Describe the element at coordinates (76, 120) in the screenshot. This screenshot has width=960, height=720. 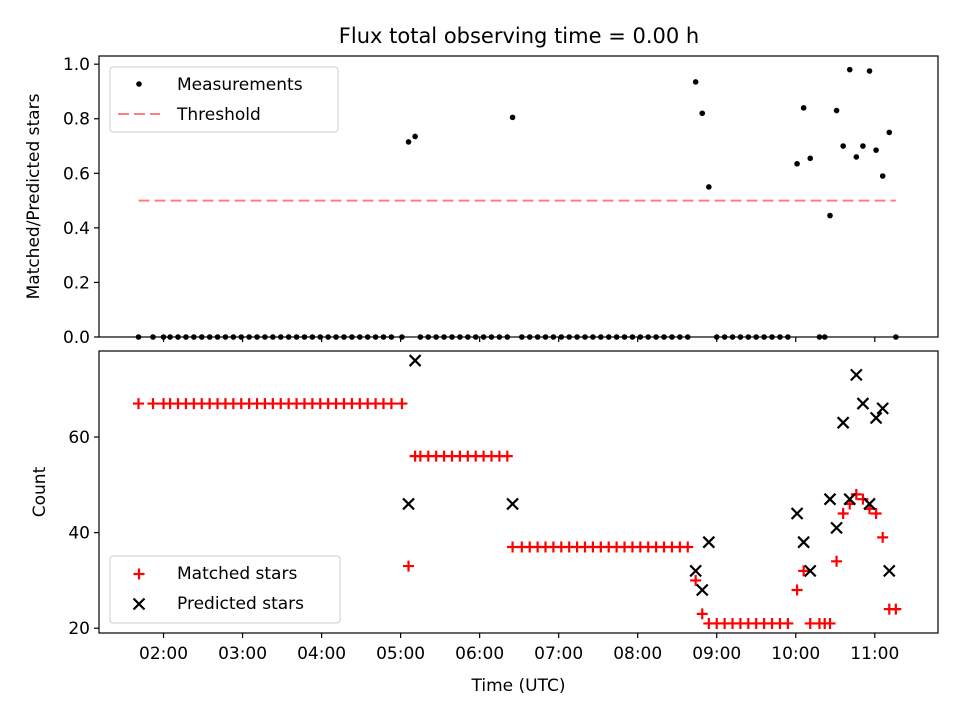
I see `y-tick-label: 0.8` at that location.